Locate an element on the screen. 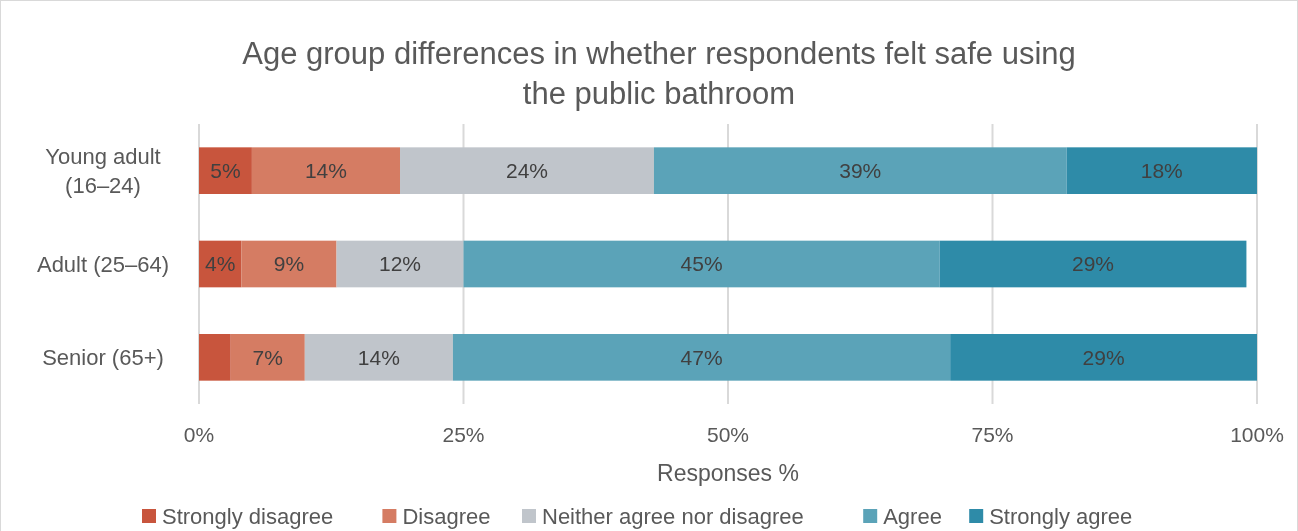 Image resolution: width=1298 pixels, height=531 pixels. data-label: 5% is located at coordinates (225, 171).